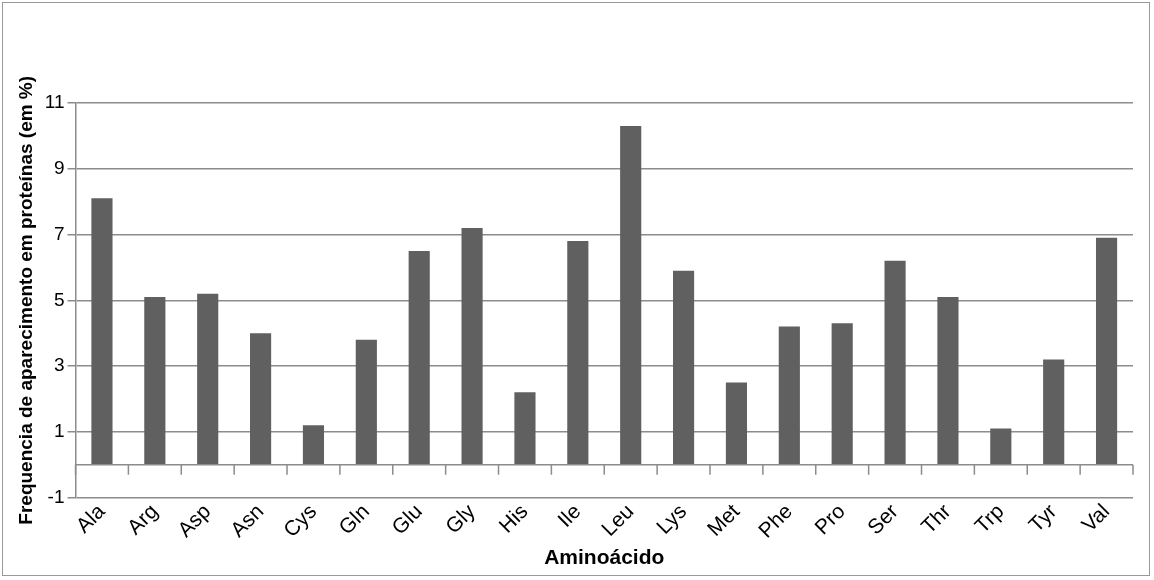 The height and width of the screenshot is (580, 1154). What do you see at coordinates (193, 520) in the screenshot?
I see `x-tick-label: Asp` at bounding box center [193, 520].